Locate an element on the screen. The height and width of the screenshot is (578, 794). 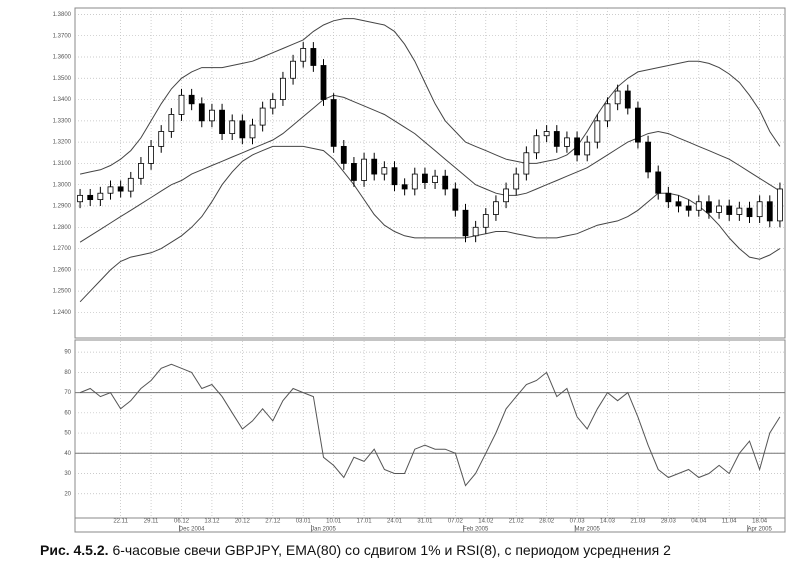
x-tick-label: 13.12 is located at coordinates (212, 522).